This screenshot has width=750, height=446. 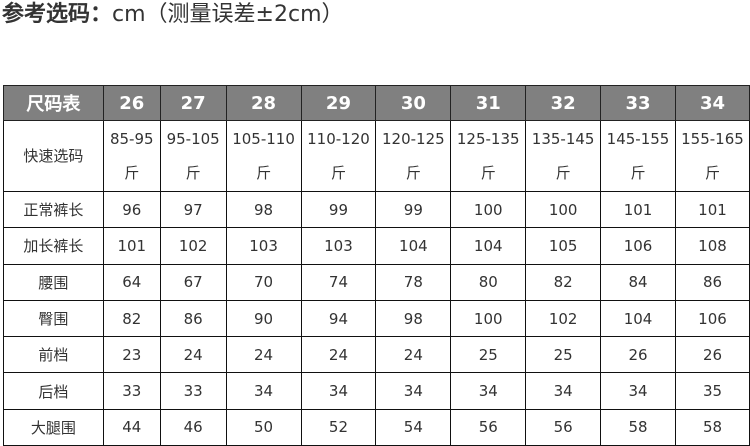 I want to click on measurement-cell: 86, so click(x=193, y=318).